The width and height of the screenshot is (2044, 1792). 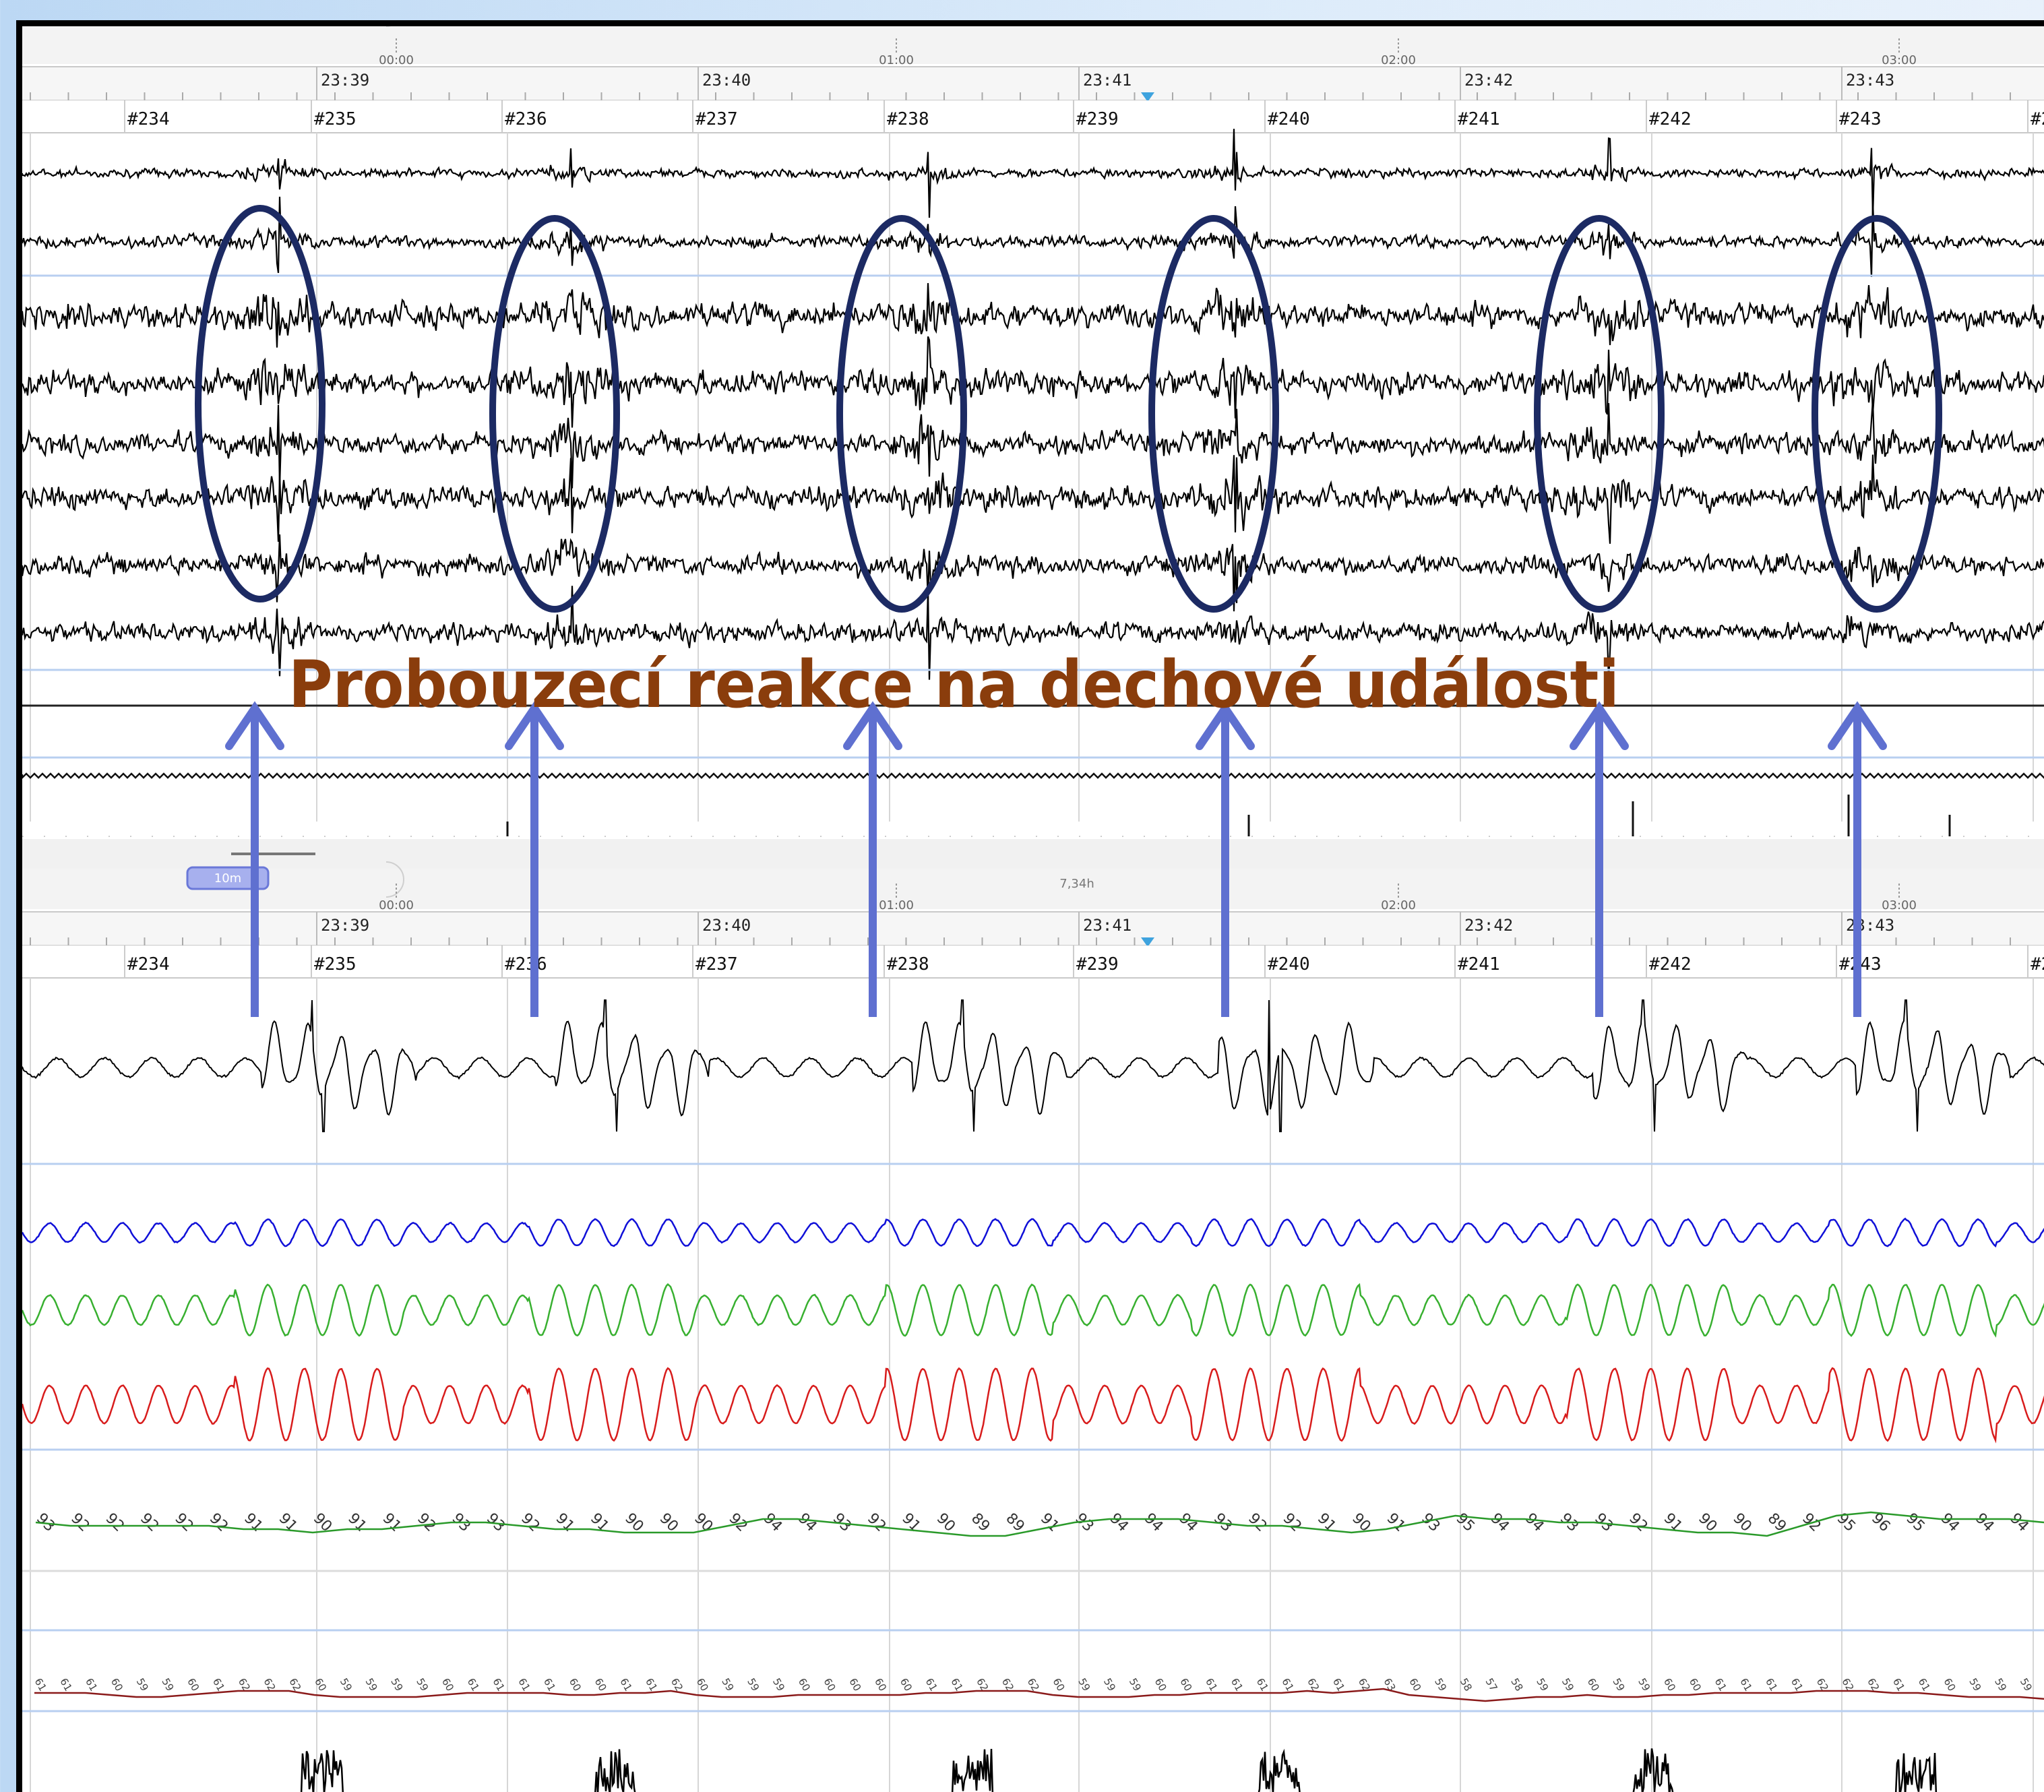 I want to click on overview-hour-label: 03:00, so click(x=1899, y=60).